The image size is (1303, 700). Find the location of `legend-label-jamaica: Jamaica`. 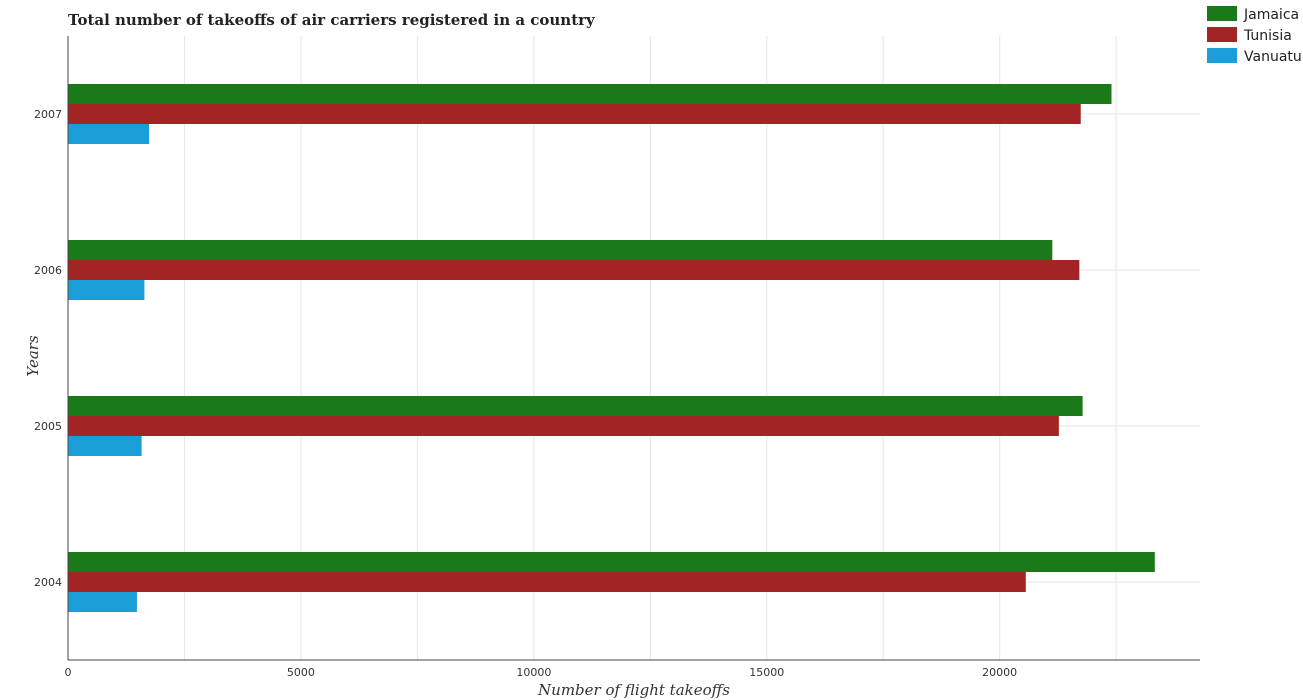

legend-label-jamaica: Jamaica is located at coordinates (1271, 15).